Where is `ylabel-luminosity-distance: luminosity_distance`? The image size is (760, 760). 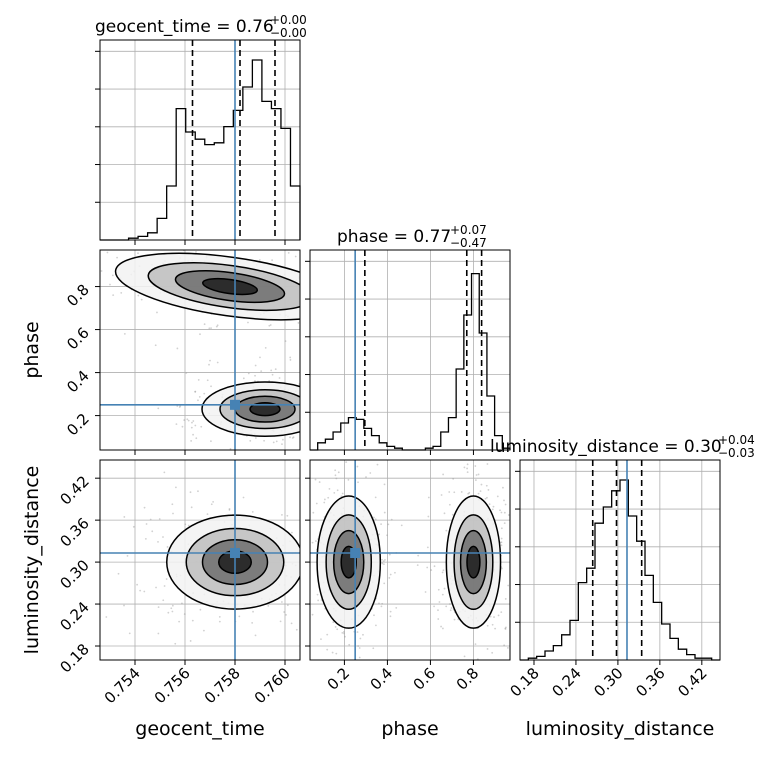
ylabel-luminosity-distance: luminosity_distance is located at coordinates (32, 560).